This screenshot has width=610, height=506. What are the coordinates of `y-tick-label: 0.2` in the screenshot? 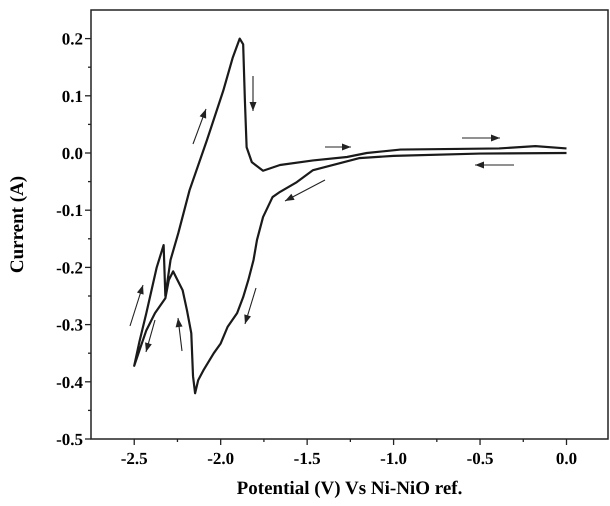 It's located at (72, 39).